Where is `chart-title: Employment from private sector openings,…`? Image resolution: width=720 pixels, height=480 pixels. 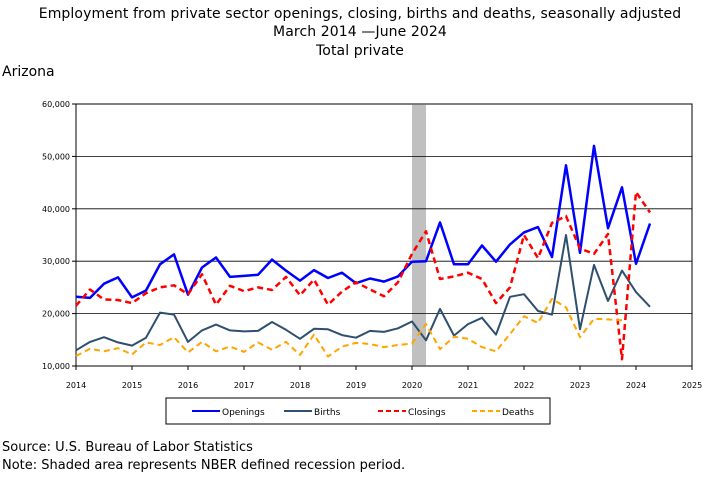
chart-title: Employment from private sector openings,… is located at coordinates (360, 14).